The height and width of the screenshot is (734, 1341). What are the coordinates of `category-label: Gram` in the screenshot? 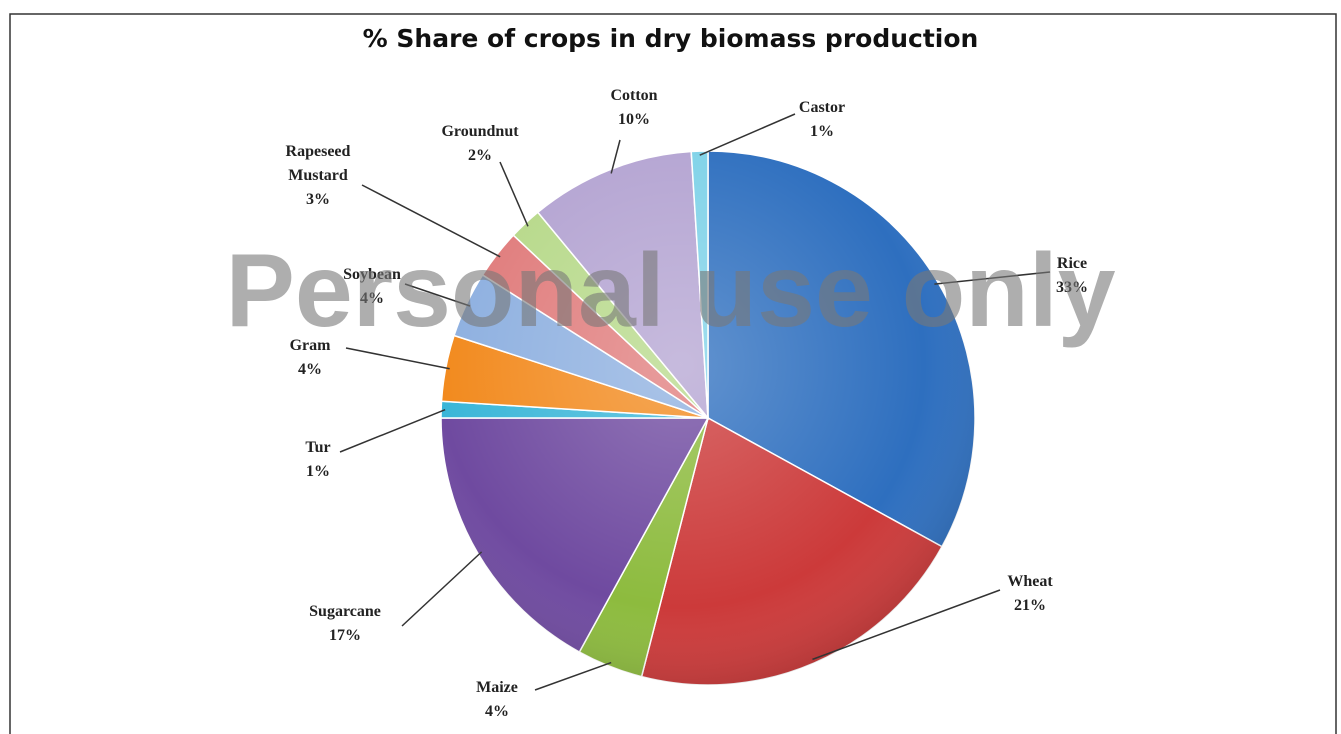 It's located at (310, 345).